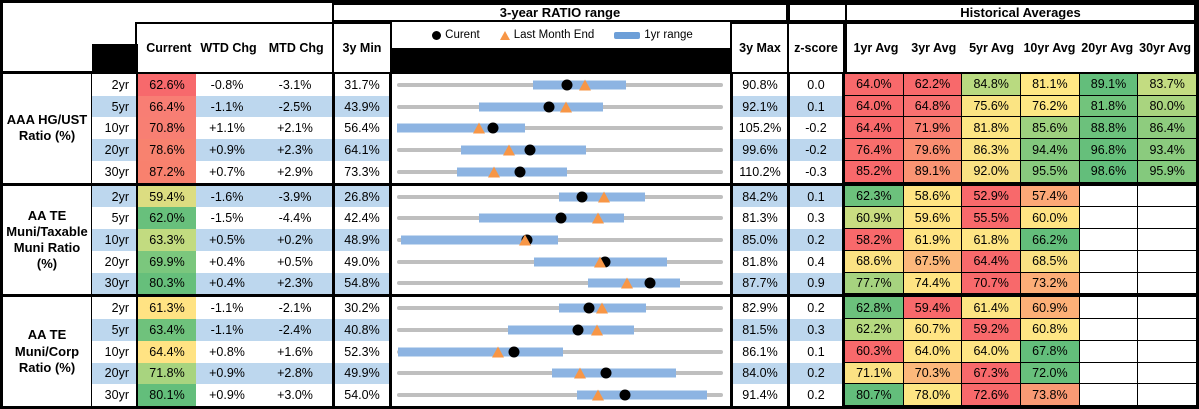  What do you see at coordinates (363, 330) in the screenshot?
I see `3y-min-cell: 40.8%` at bounding box center [363, 330].